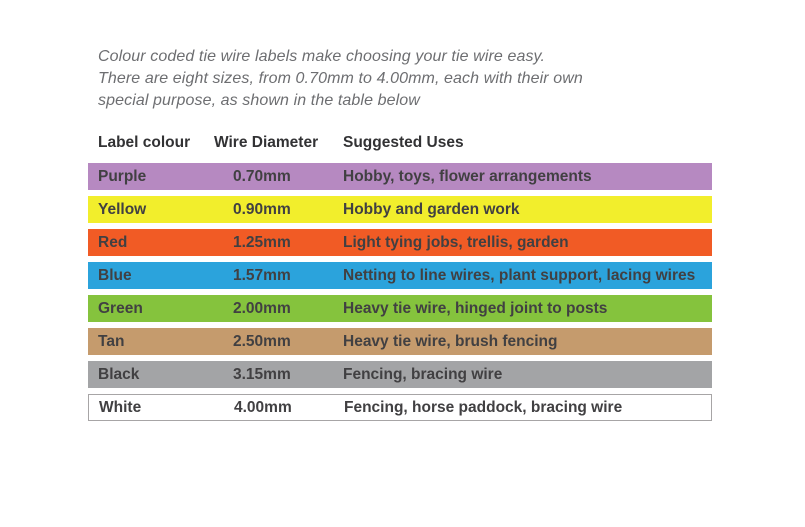  I want to click on table-row-yellow: Yellow 0.90mm Hobby and garden work, so click(400, 209).